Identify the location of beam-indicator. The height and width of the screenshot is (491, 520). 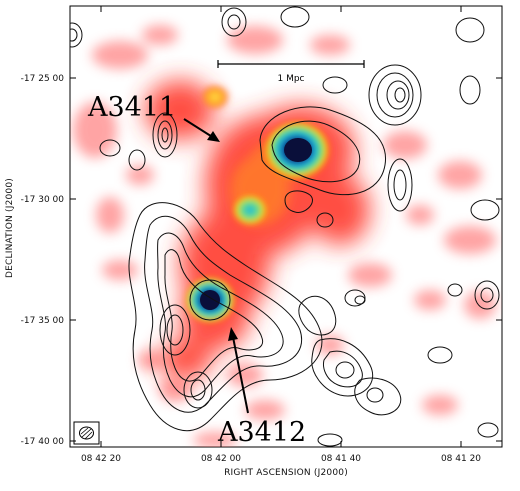
(86, 433).